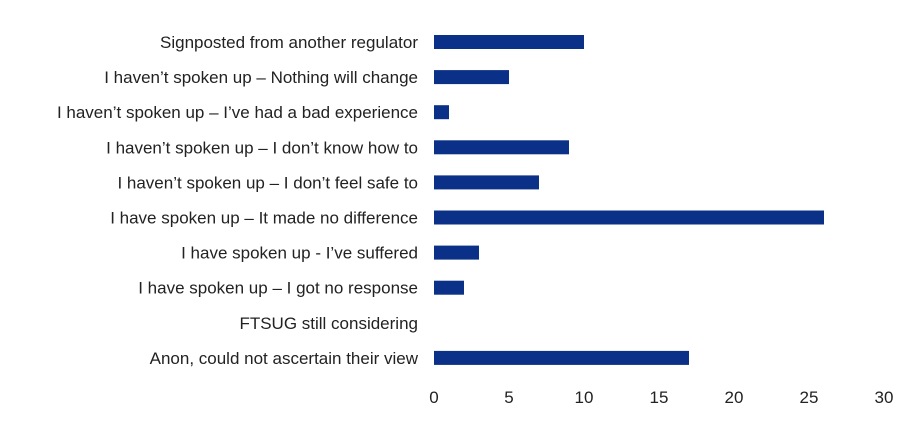  What do you see at coordinates (809, 397) in the screenshot?
I see `x-tick-label: 25` at bounding box center [809, 397].